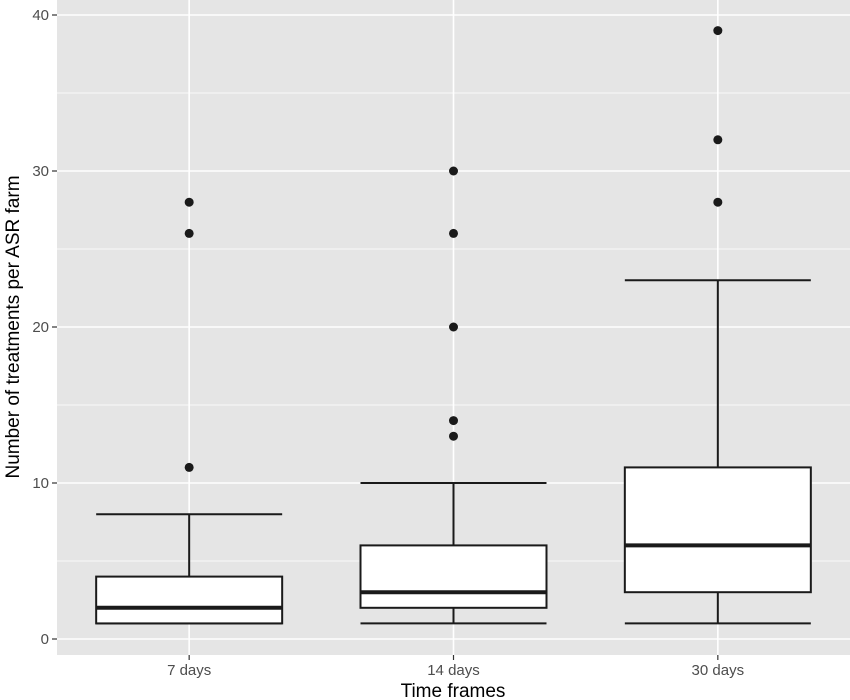 The width and height of the screenshot is (850, 700). I want to click on x-tick-label: 14 days, so click(453, 670).